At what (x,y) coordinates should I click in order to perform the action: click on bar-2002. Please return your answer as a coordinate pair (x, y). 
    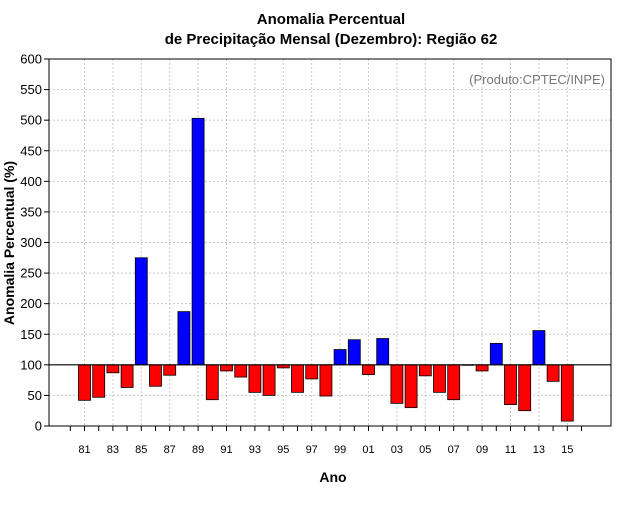
    Looking at the image, I should click on (383, 352).